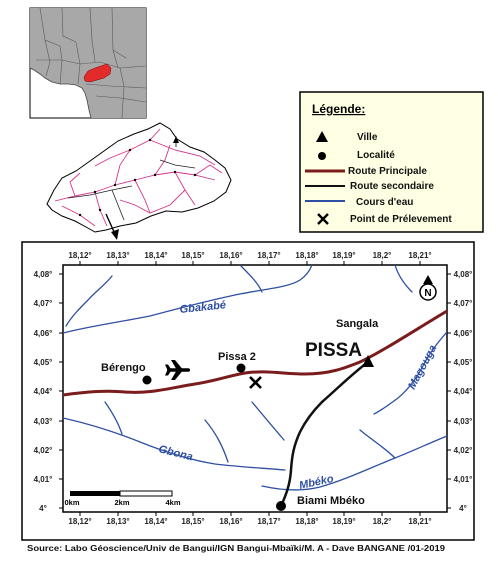 The image size is (498, 565). Describe the element at coordinates (323, 219) in the screenshot. I see `legend-cross-symbol` at that location.